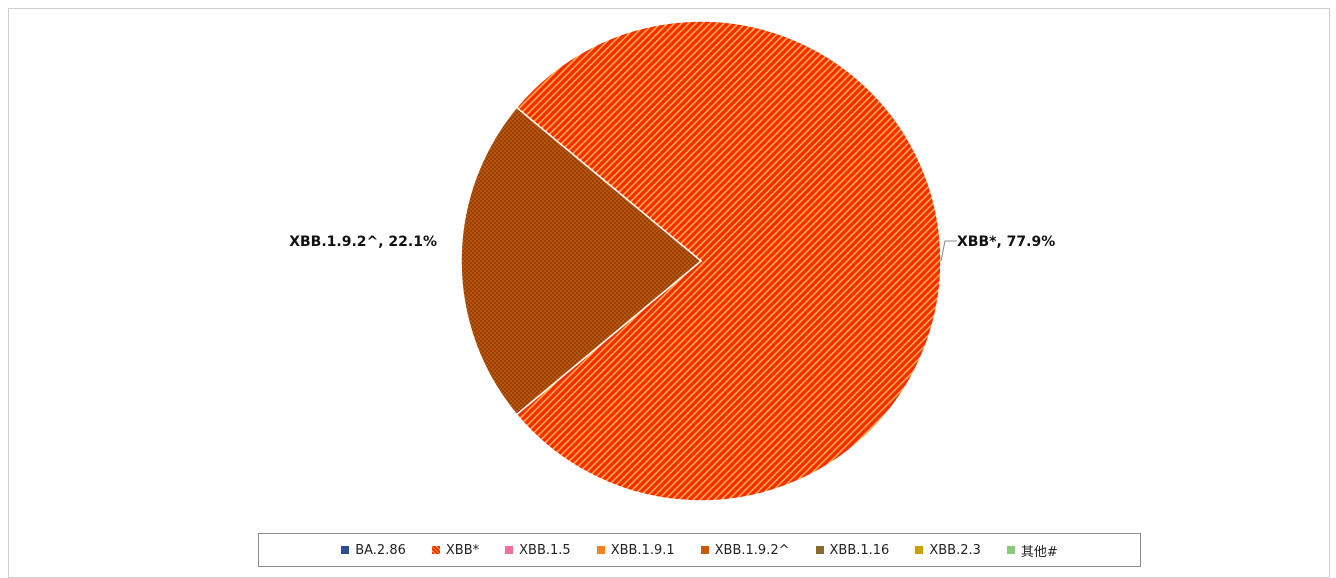 The width and height of the screenshot is (1336, 578). Describe the element at coordinates (955, 550) in the screenshot. I see `legend-label: XBB.2.3` at that location.